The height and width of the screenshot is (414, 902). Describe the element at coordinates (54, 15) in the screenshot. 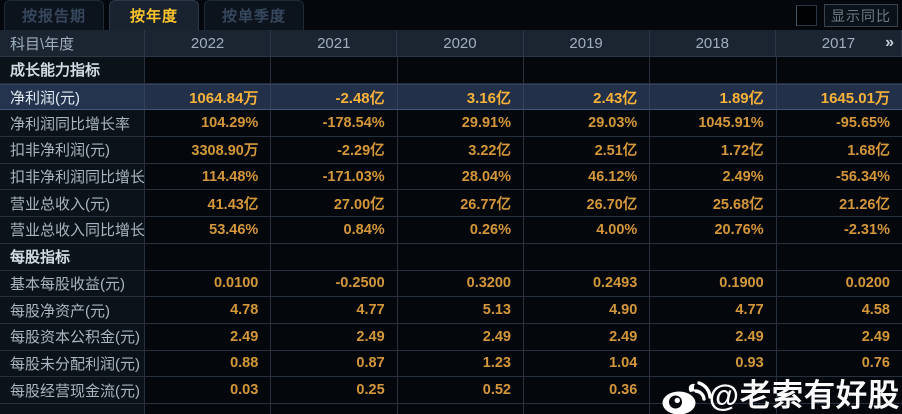

I see `tab-1: 按报告期` at that location.